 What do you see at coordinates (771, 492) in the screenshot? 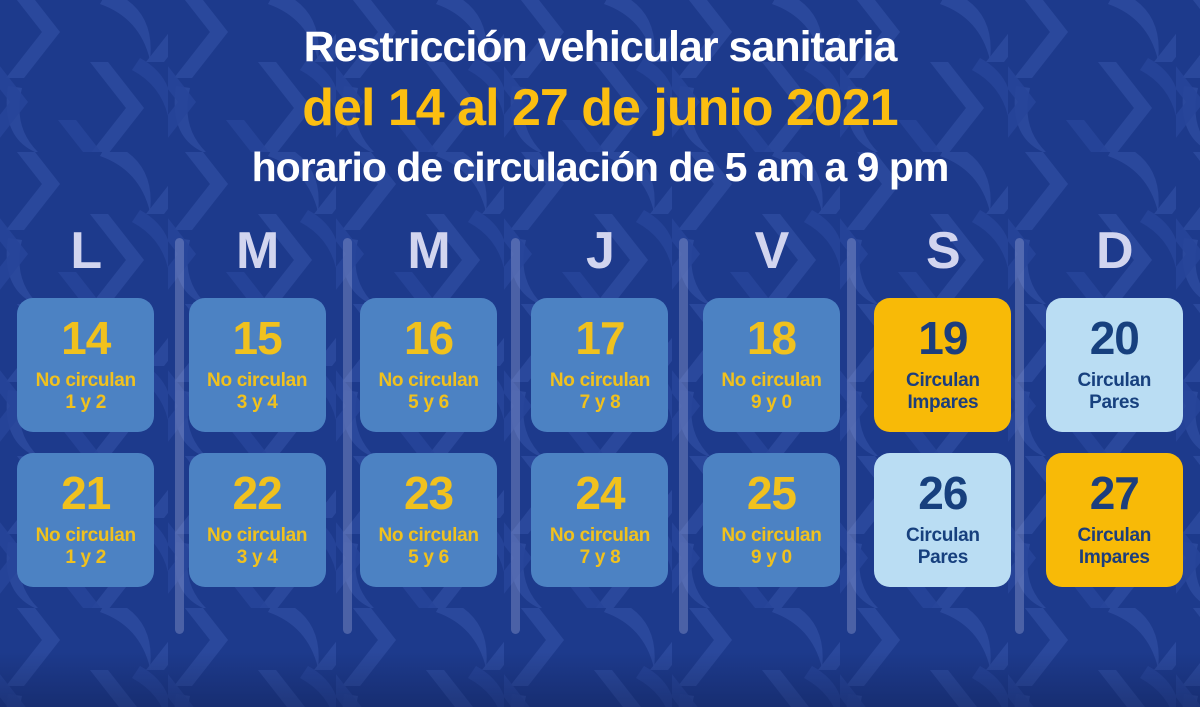
I see `cell-date: 25` at bounding box center [771, 492].